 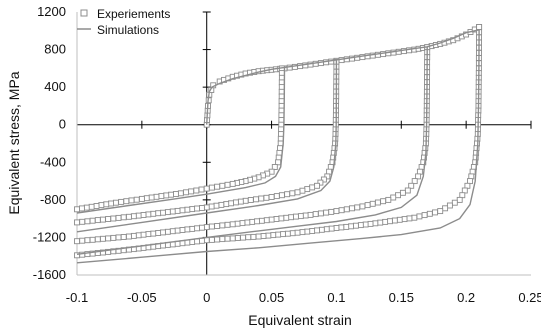 I want to click on y-tick-label: 1200, so click(x=51, y=11).